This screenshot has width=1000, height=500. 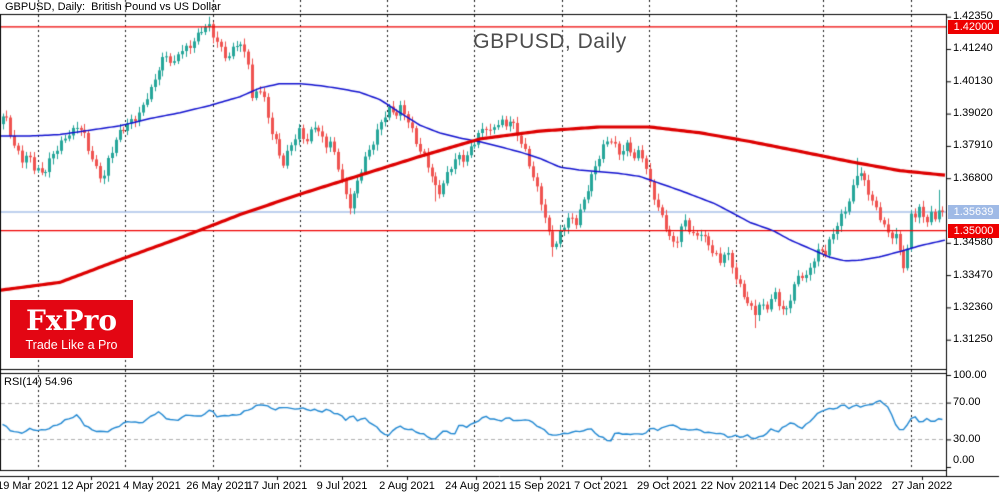 I want to click on date-label: 29 Oct 2021, so click(x=667, y=486).